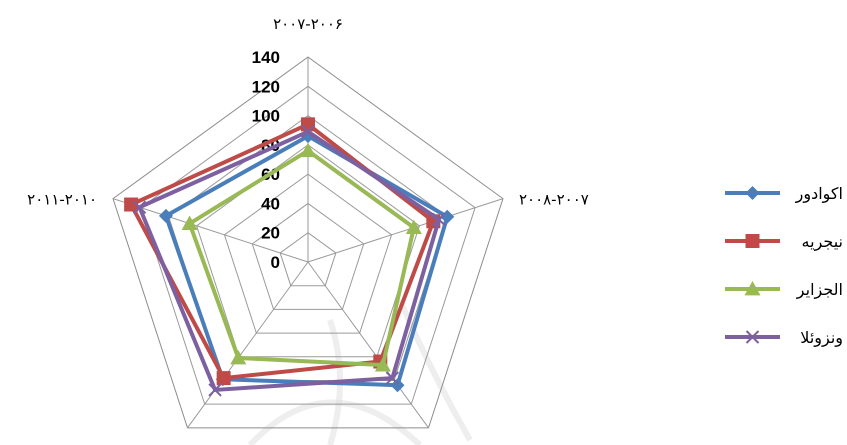  What do you see at coordinates (784, 266) in the screenshot?
I see `legend: اکوادور نیجریه الجزایر ونزوئلا` at bounding box center [784, 266].